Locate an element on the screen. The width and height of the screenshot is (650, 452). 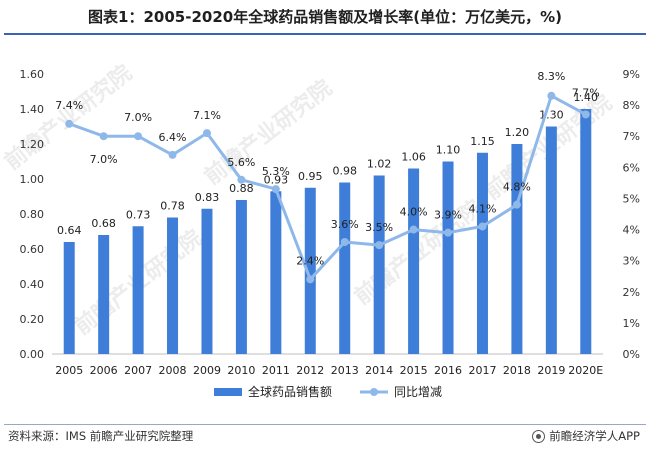
growth-data-label: 4.0% is located at coordinates (414, 212).